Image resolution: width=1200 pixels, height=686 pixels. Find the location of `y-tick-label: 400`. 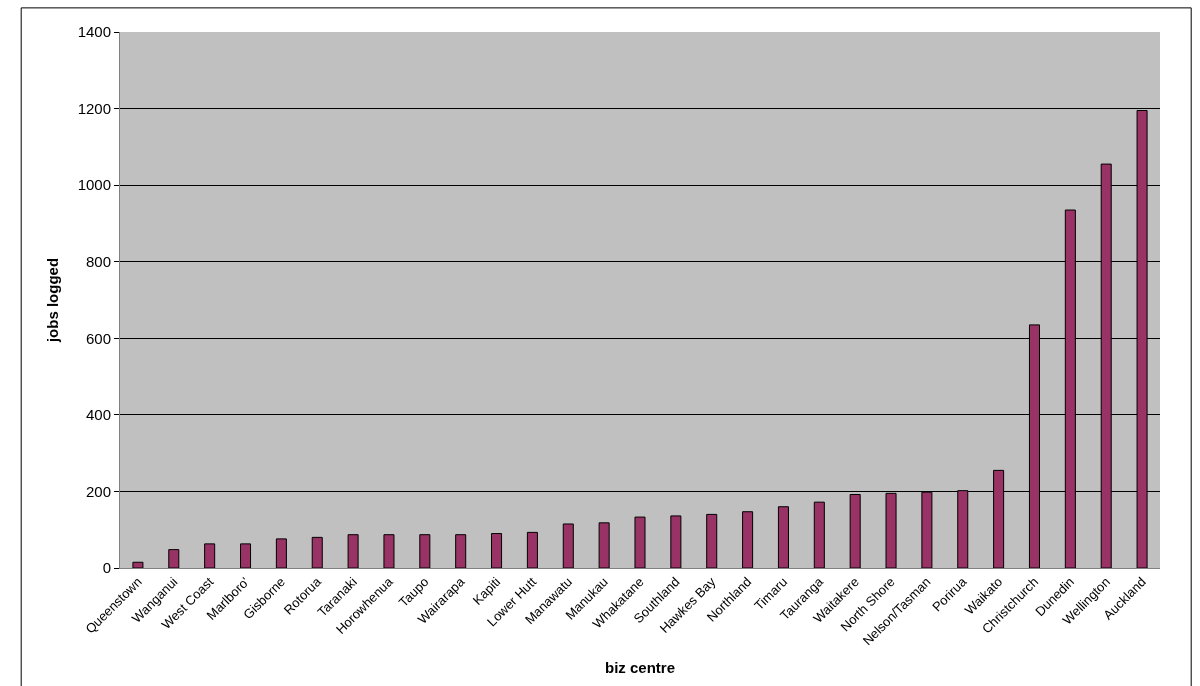

y-tick-label: 400 is located at coordinates (98, 415).